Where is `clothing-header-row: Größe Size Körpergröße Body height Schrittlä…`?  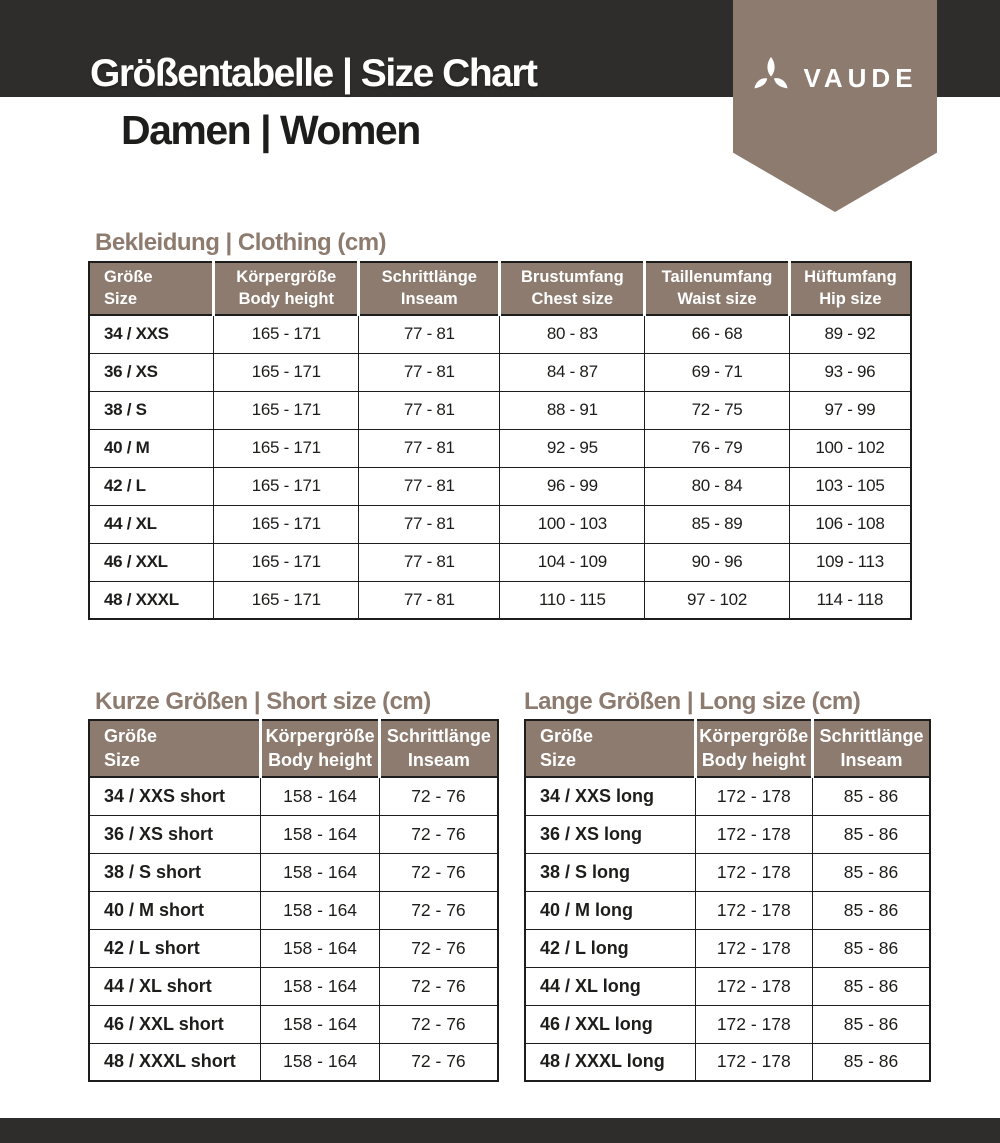 clothing-header-row: Größe Size Körpergröße Body height Schrittlä… is located at coordinates (500, 289).